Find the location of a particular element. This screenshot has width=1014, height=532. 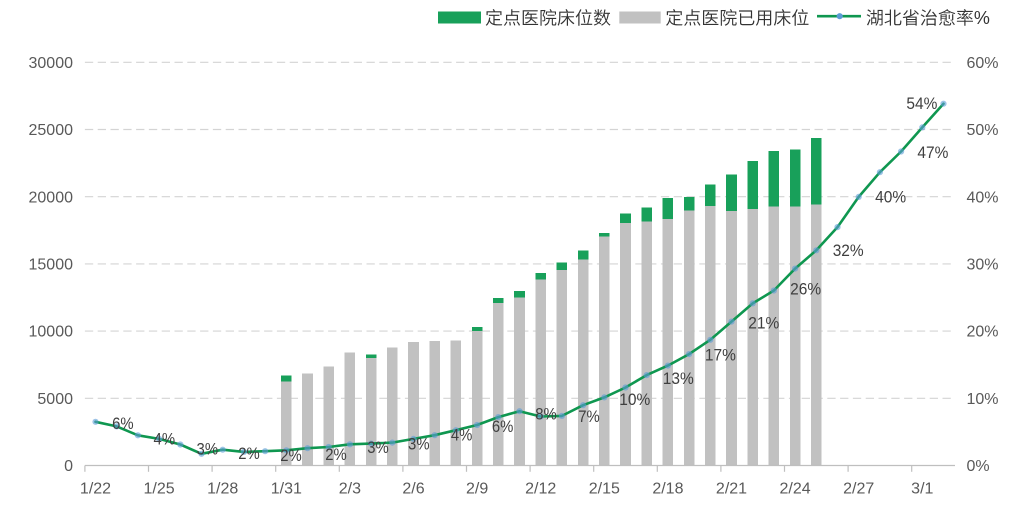

svg-text: 2/15 is located at coordinates (604, 489).